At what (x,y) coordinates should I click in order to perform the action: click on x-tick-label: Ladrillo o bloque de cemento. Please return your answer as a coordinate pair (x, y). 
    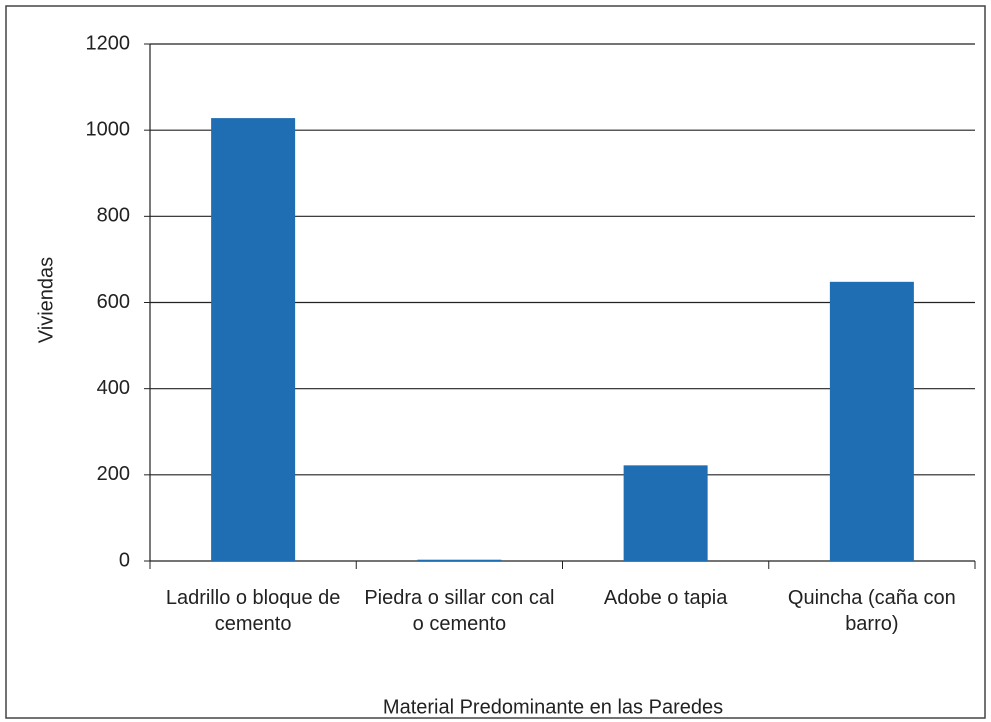
    Looking at the image, I should click on (253, 611).